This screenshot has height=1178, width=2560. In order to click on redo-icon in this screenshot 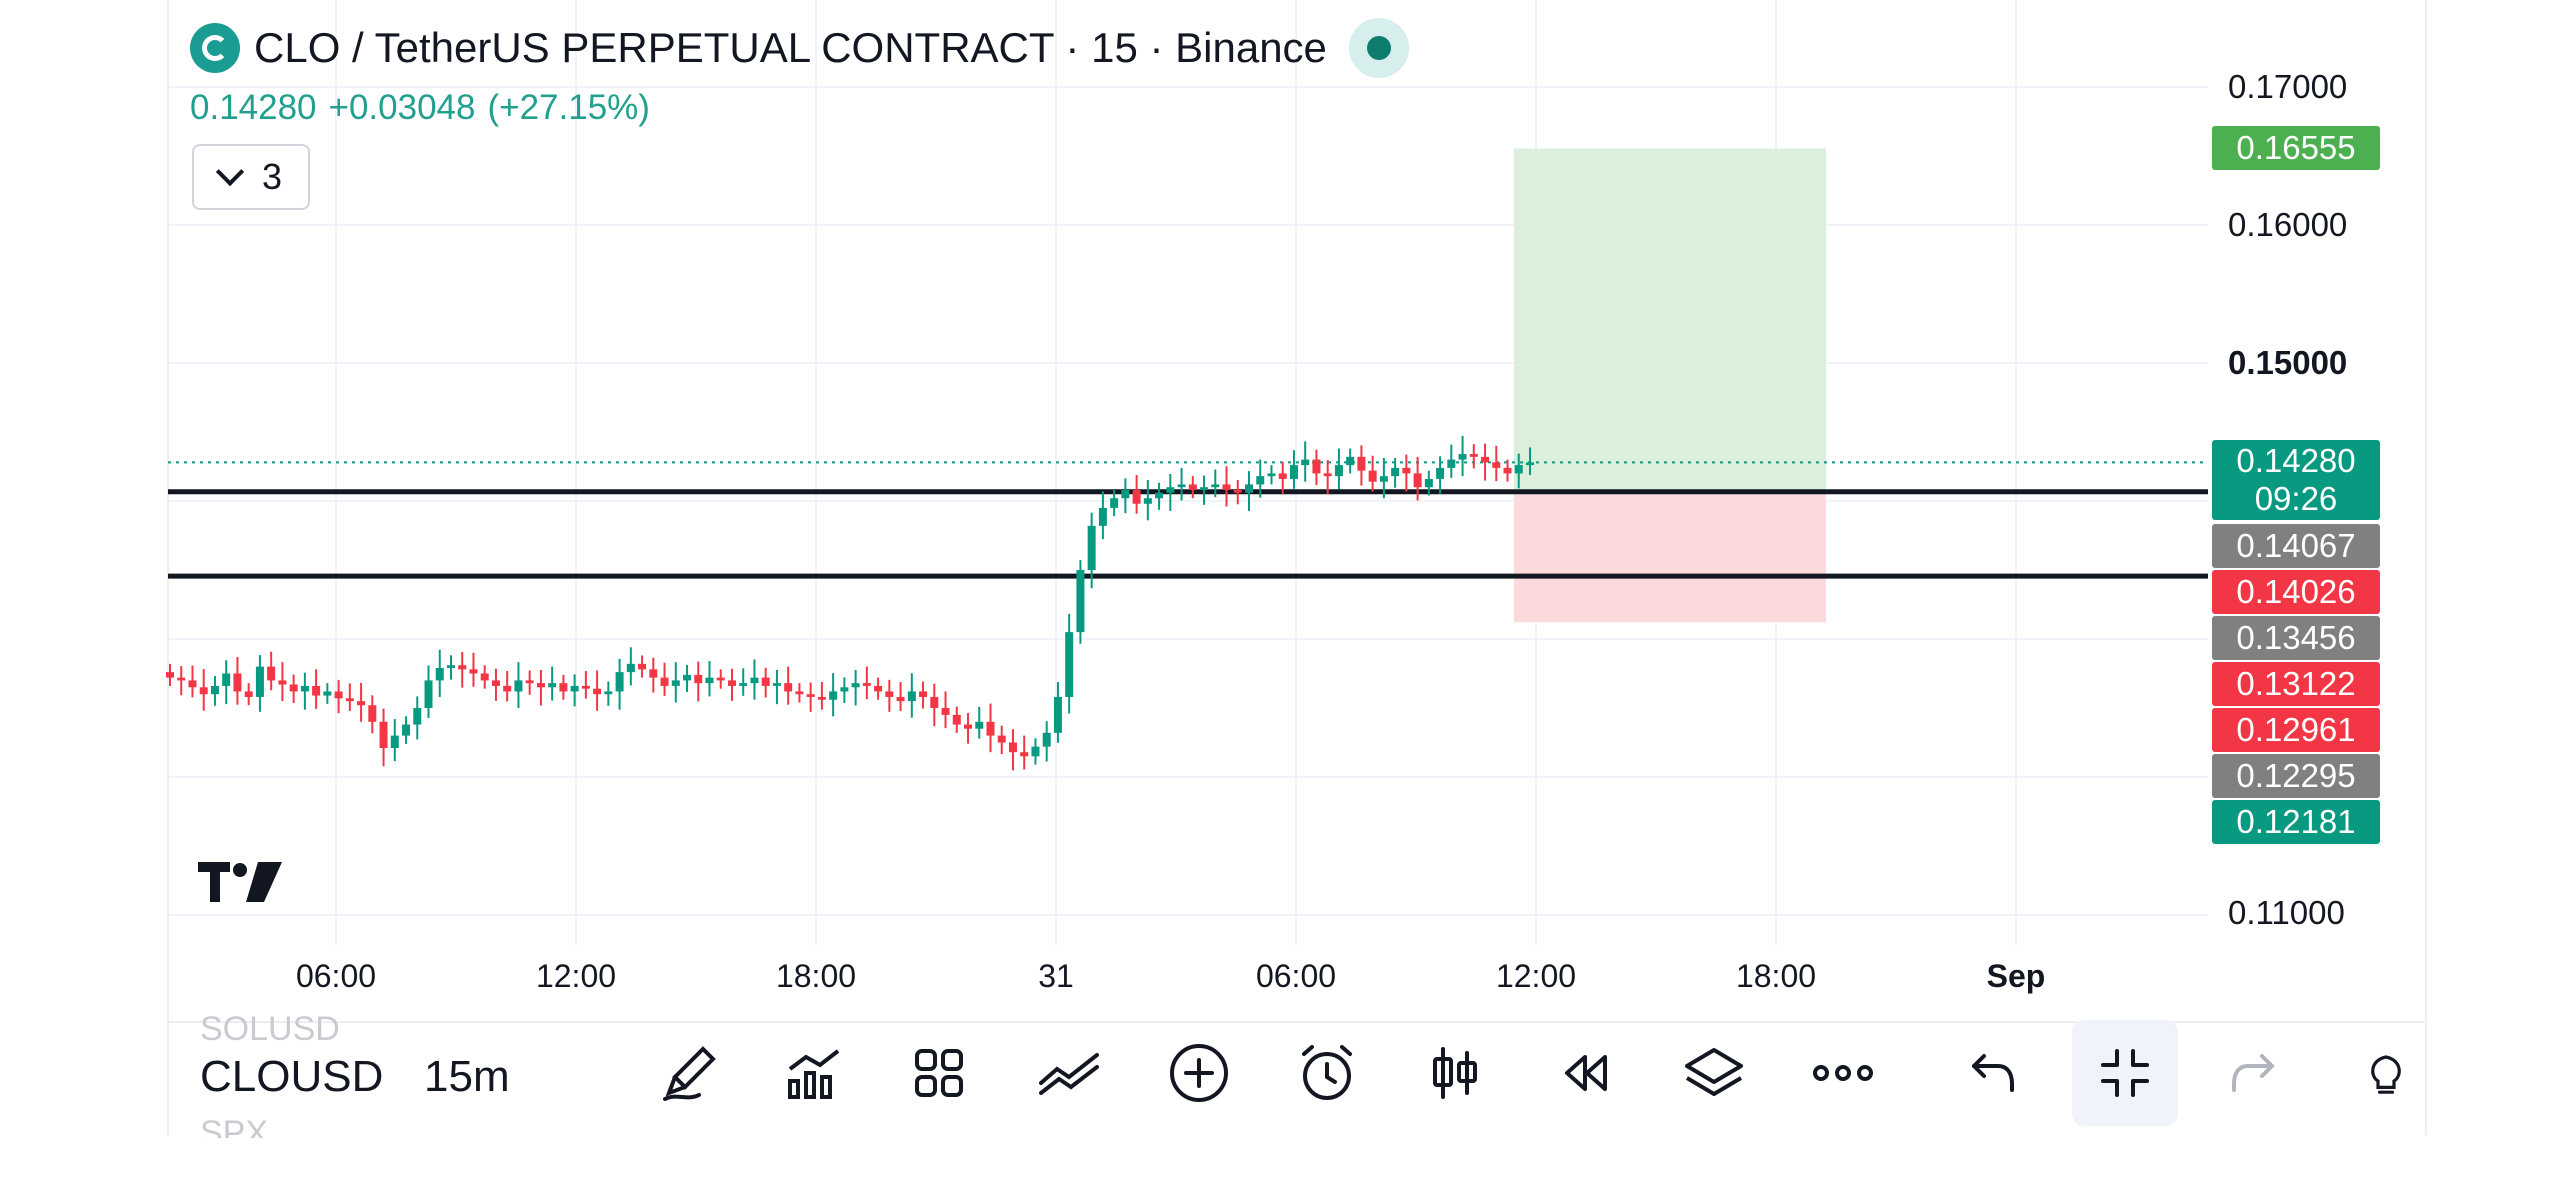, I will do `click(2253, 1073)`.